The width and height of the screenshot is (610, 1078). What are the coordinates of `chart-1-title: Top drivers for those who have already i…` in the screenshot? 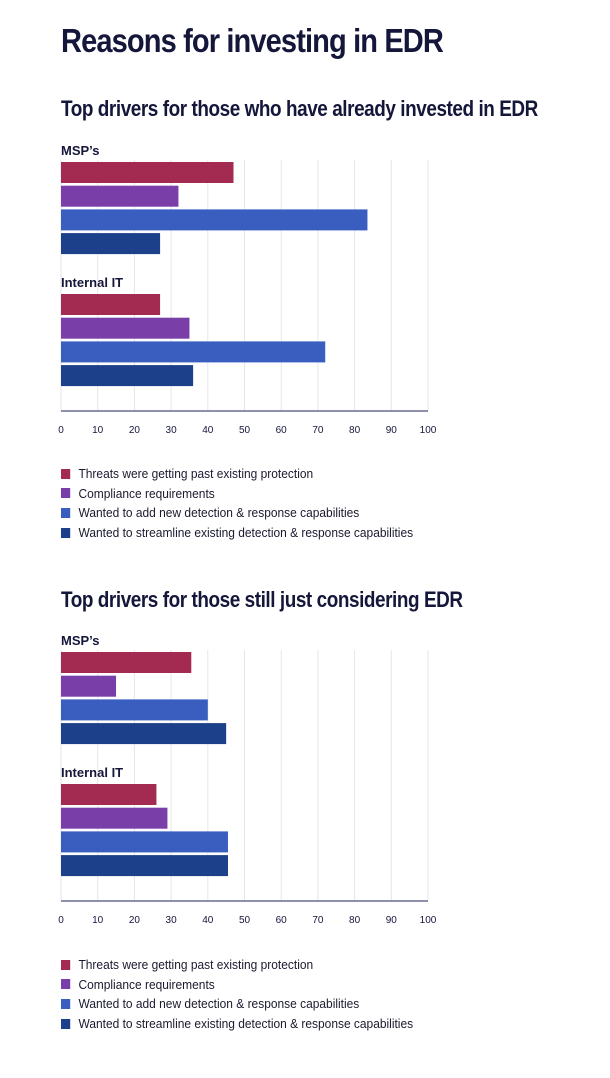 It's located at (299, 108).